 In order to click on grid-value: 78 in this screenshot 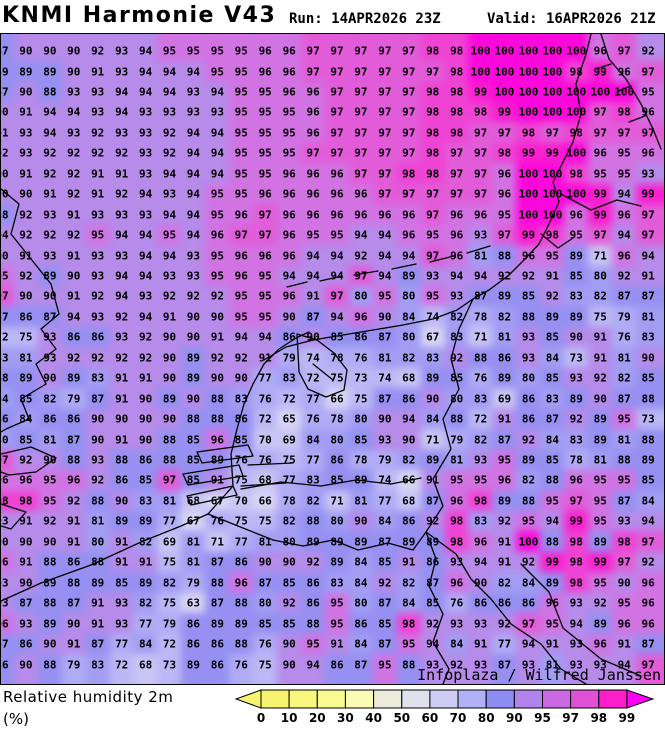, I will do `click(480, 317)`.